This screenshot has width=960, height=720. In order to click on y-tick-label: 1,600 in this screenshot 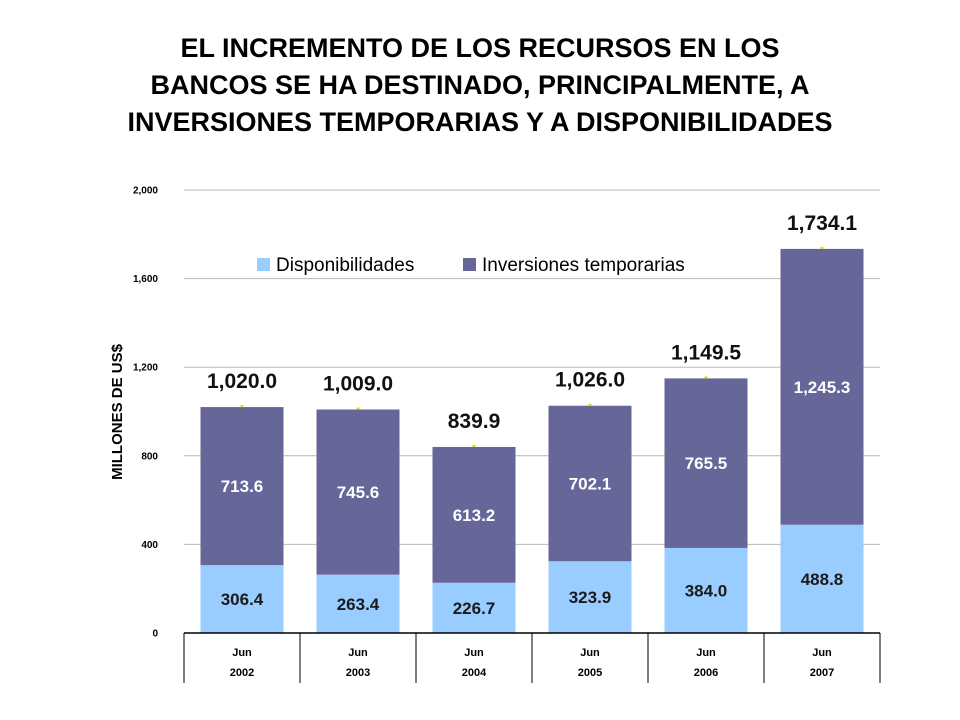, I will do `click(145, 279)`.